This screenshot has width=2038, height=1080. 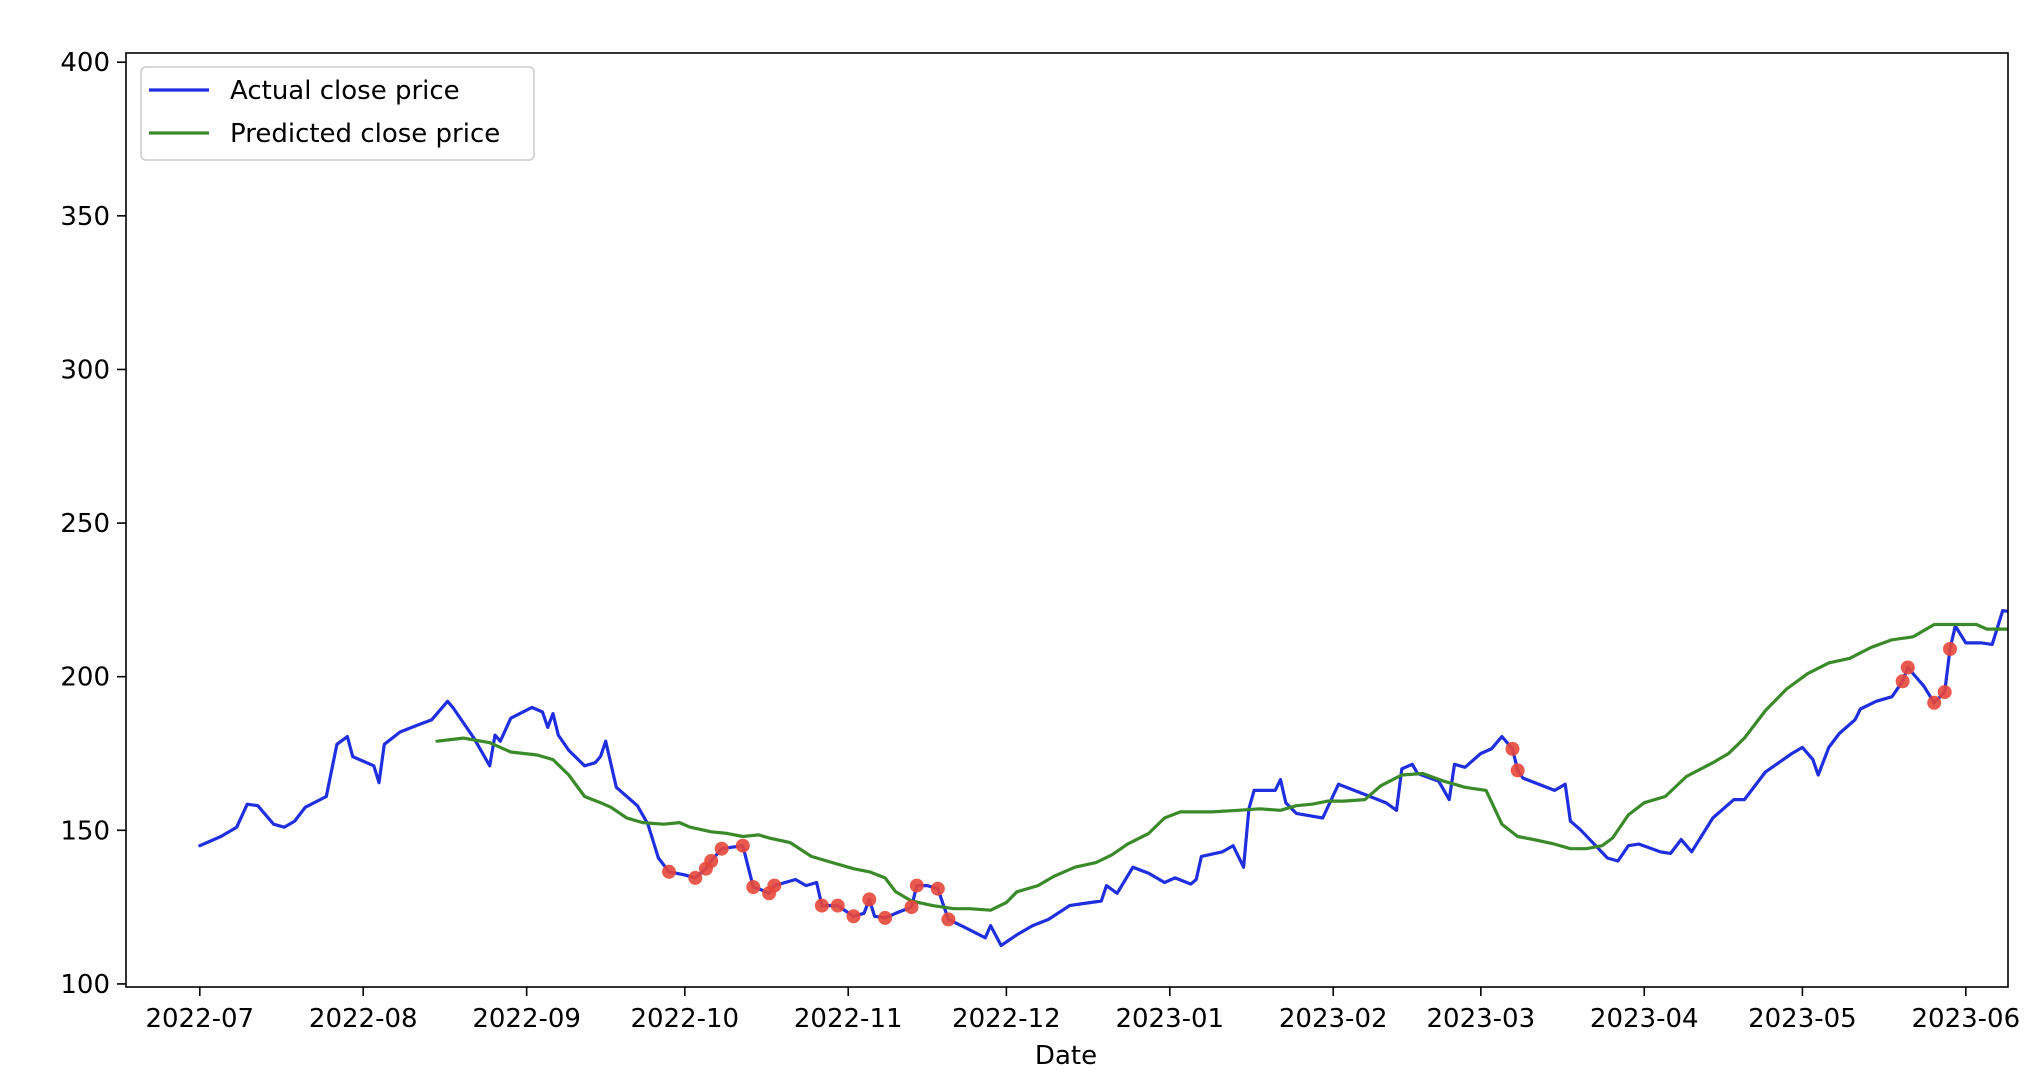 What do you see at coordinates (1644, 1019) in the screenshot?
I see `x-tick-label: 2023-04` at bounding box center [1644, 1019].